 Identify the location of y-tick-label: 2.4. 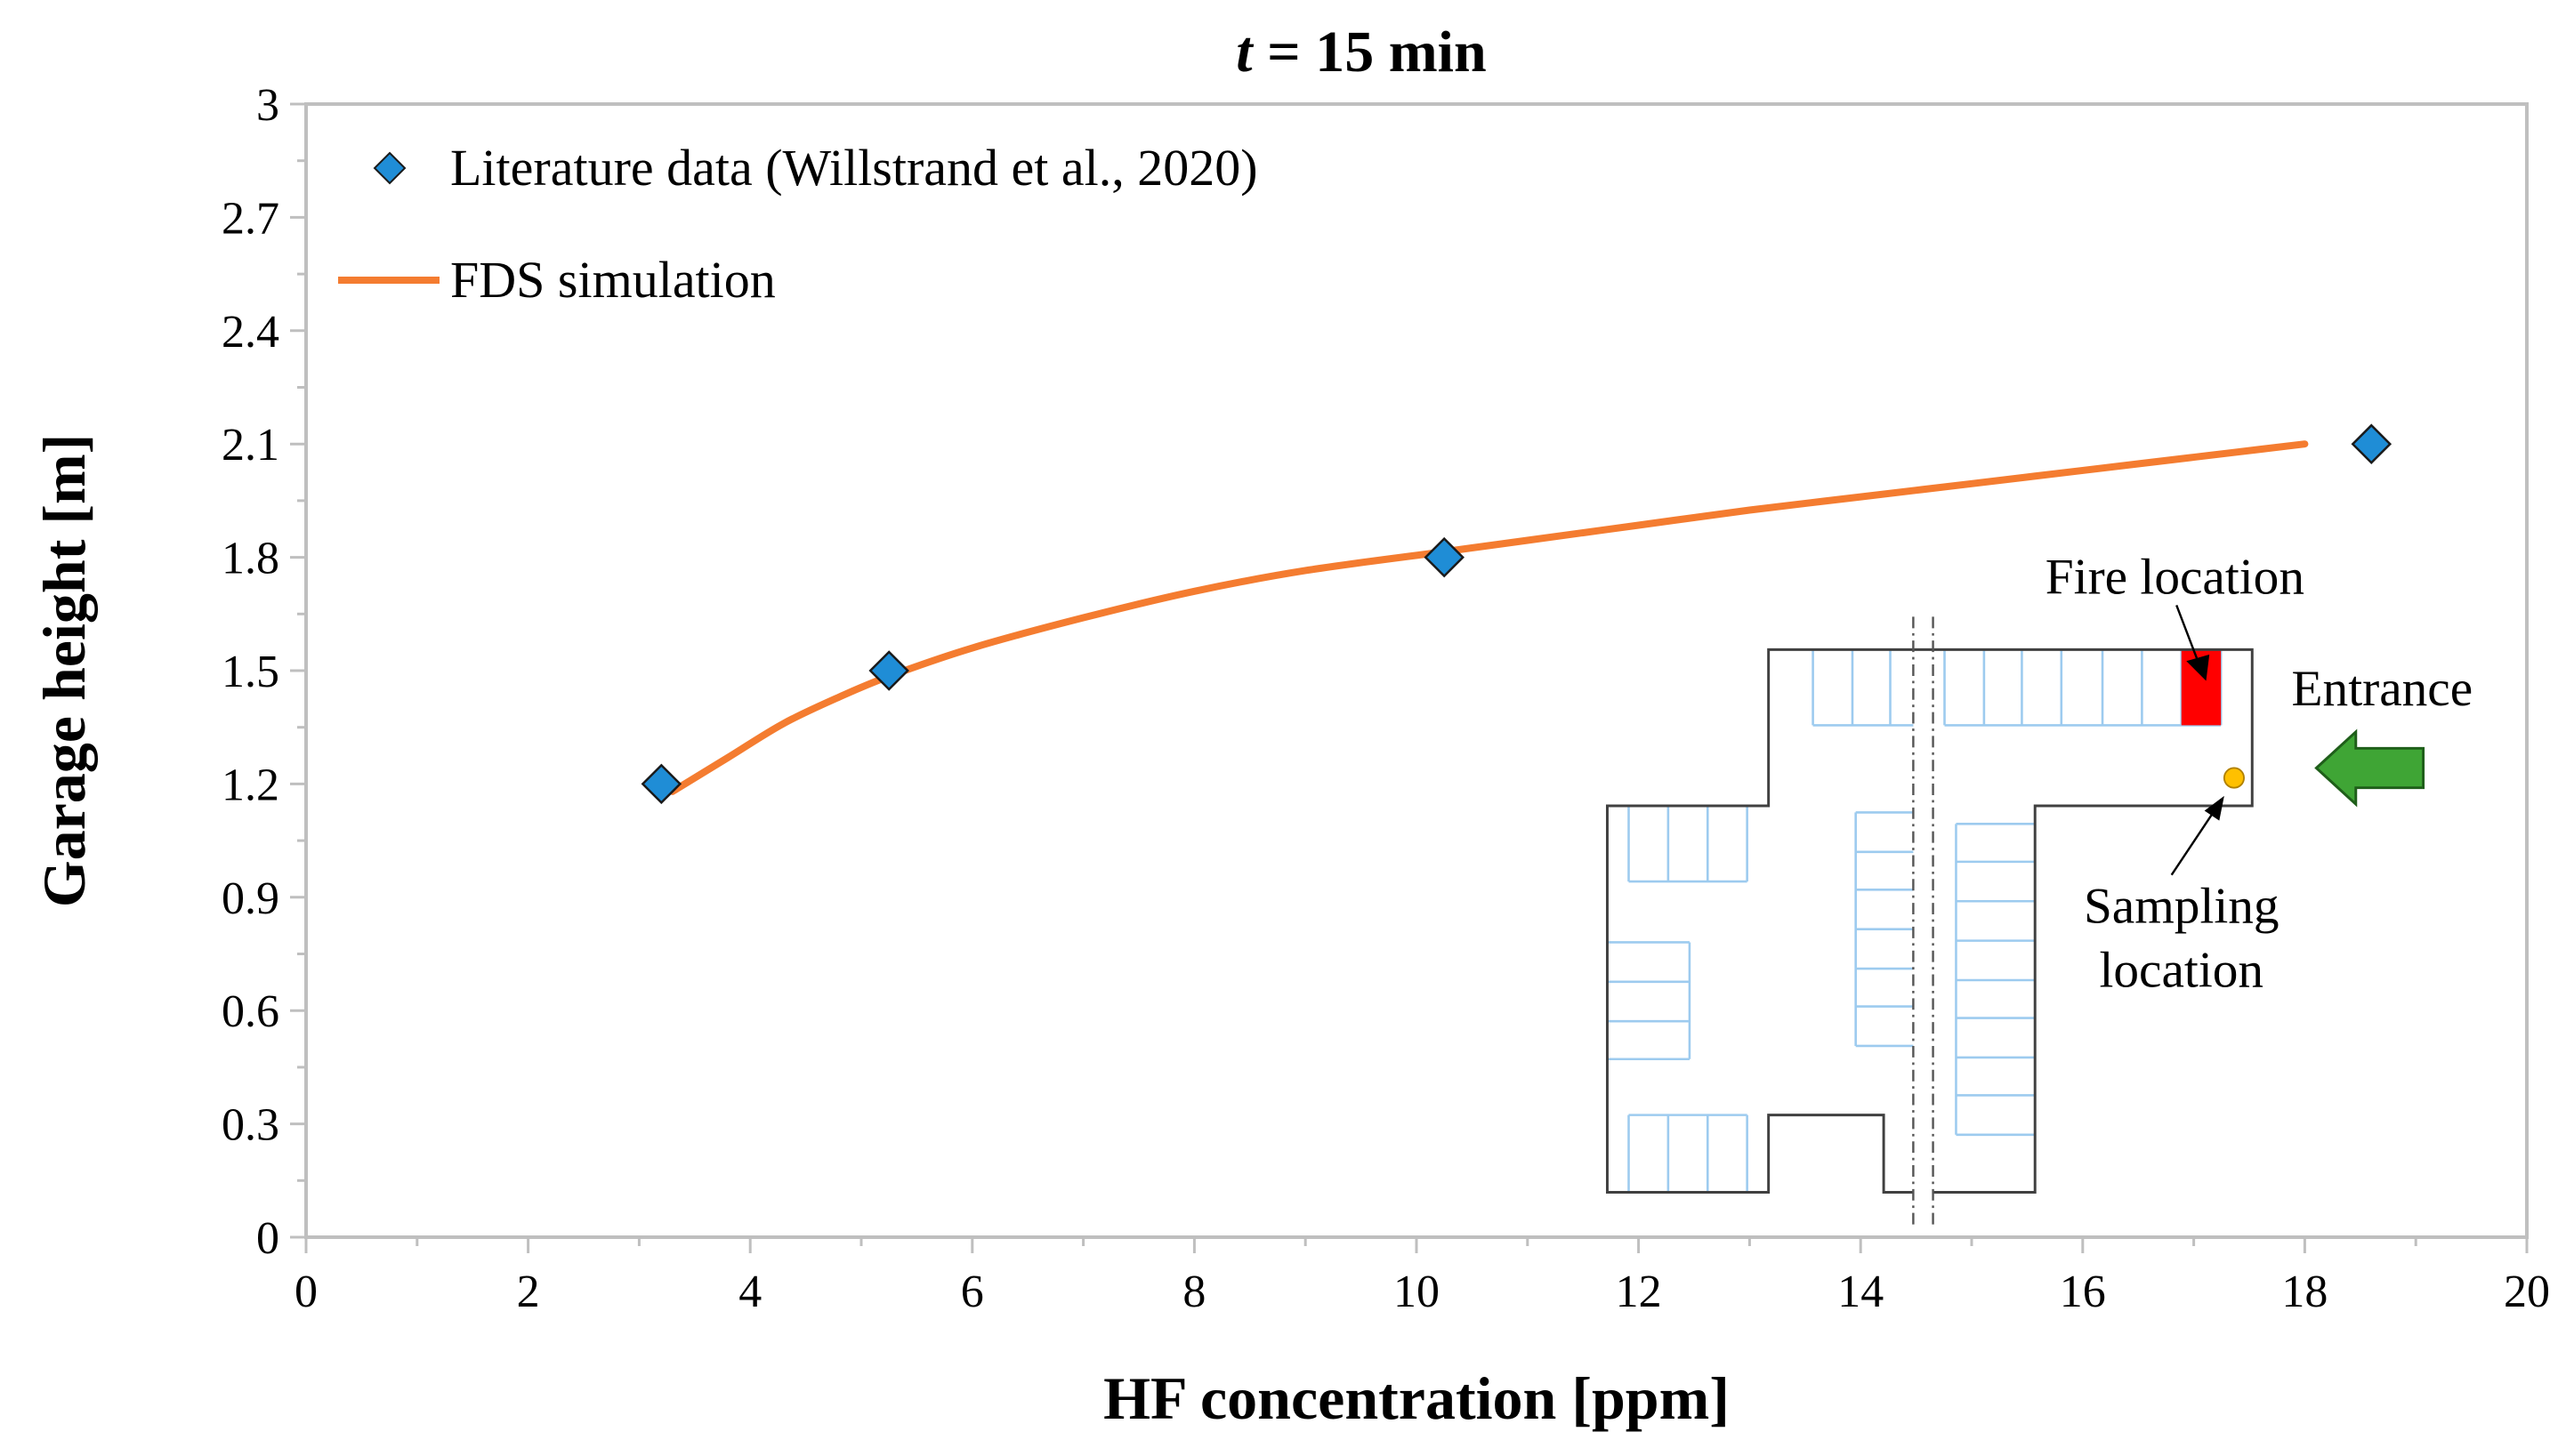
(250, 332).